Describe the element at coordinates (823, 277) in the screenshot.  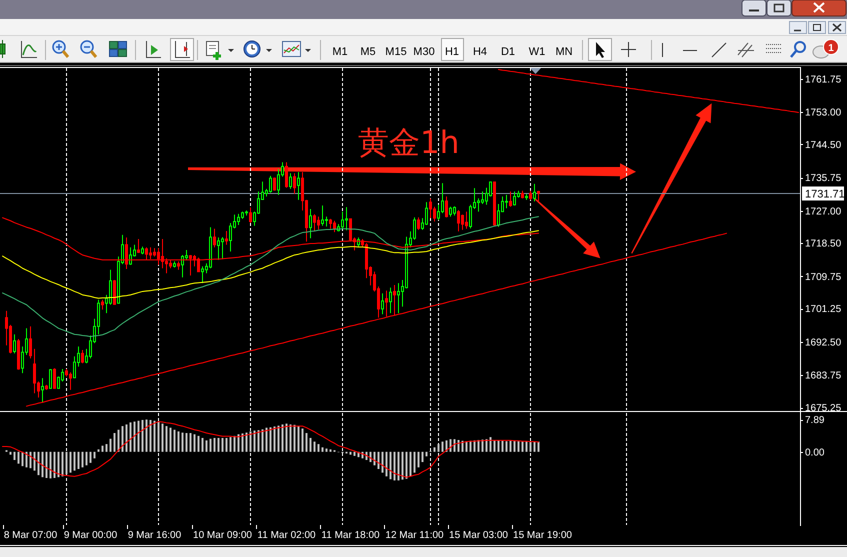
I see `y-tick-label: 1709.75` at that location.